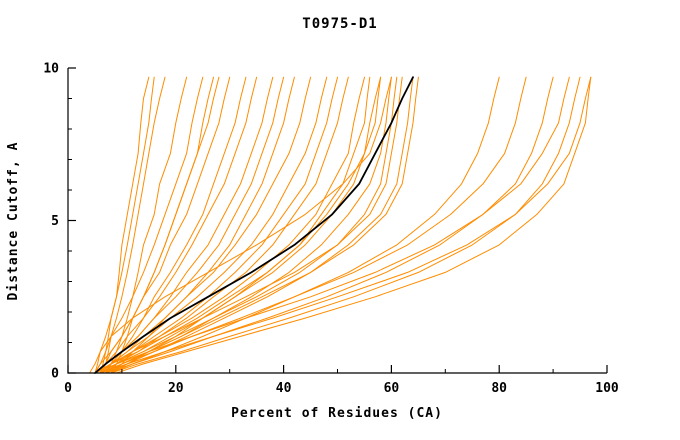  Describe the element at coordinates (51, 69) in the screenshot. I see `y-tick-label: 10` at that location.